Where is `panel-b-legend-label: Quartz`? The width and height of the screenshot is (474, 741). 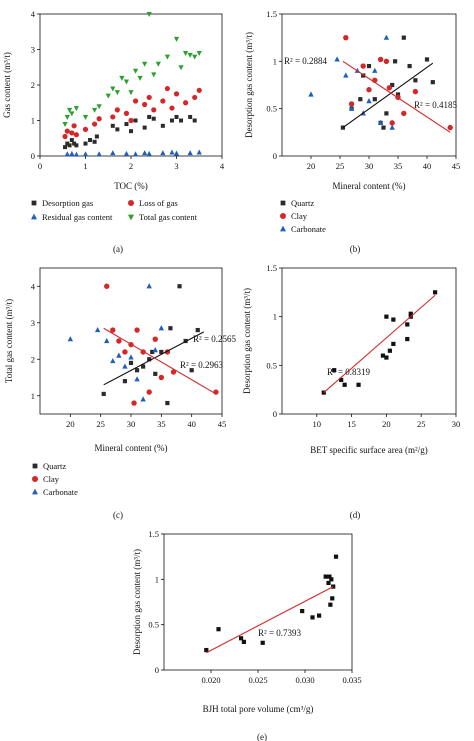 panel-b-legend-label: Quartz is located at coordinates (302, 203).